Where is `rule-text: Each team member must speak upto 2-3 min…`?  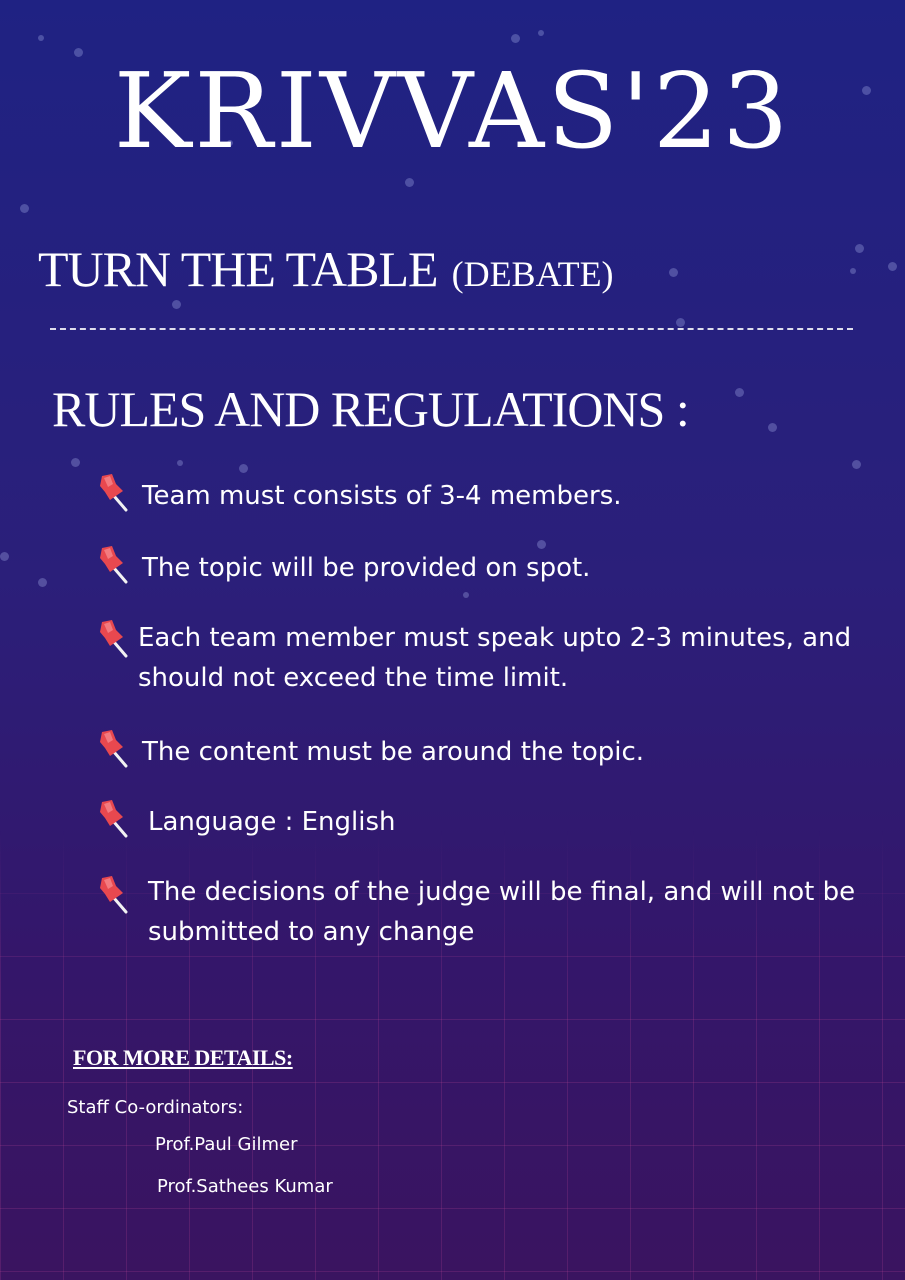 rule-text: Each team member must speak upto 2-3 min… is located at coordinates (495, 658).